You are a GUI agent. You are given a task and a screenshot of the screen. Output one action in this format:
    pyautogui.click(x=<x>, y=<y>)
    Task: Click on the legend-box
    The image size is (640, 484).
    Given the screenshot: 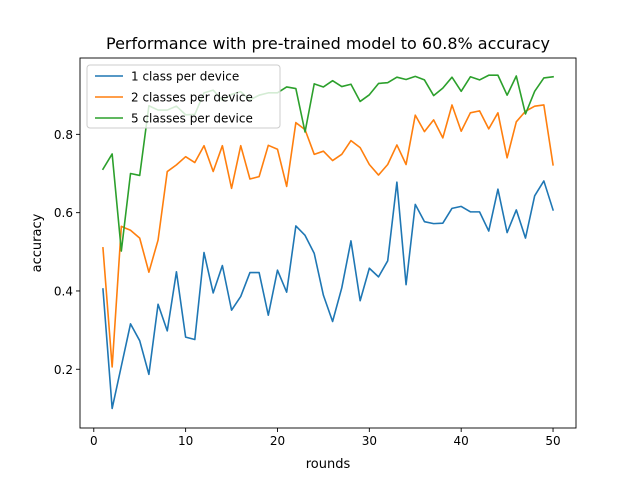 What is the action you would take?
    pyautogui.click(x=183, y=96)
    